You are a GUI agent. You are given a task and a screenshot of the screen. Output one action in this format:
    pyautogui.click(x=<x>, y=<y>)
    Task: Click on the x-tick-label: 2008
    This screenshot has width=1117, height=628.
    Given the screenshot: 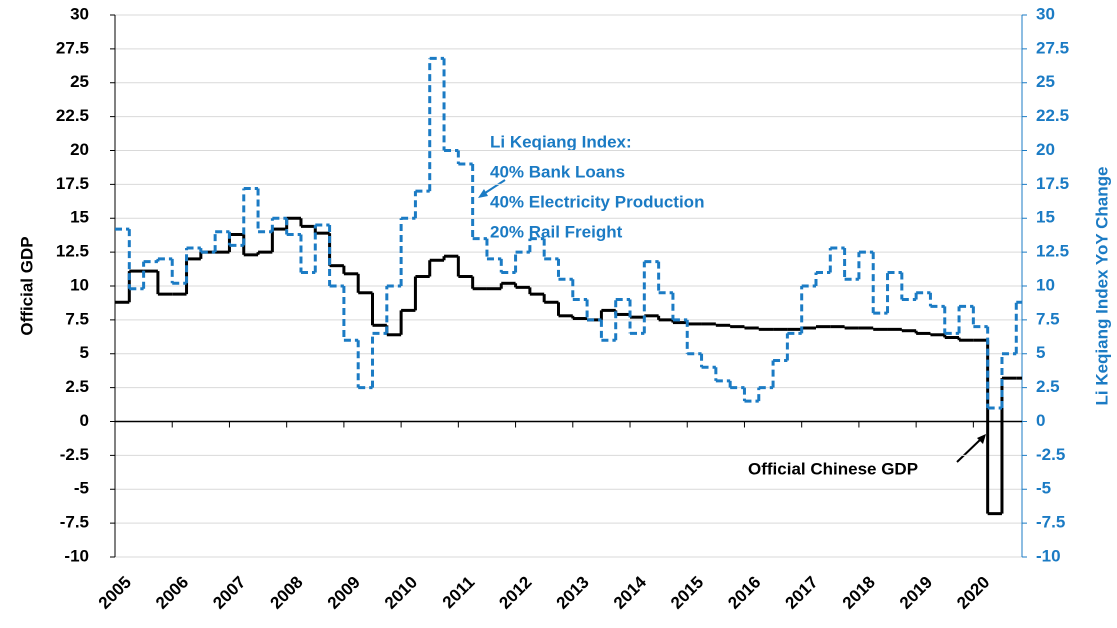 What is the action you would take?
    pyautogui.click(x=286, y=593)
    